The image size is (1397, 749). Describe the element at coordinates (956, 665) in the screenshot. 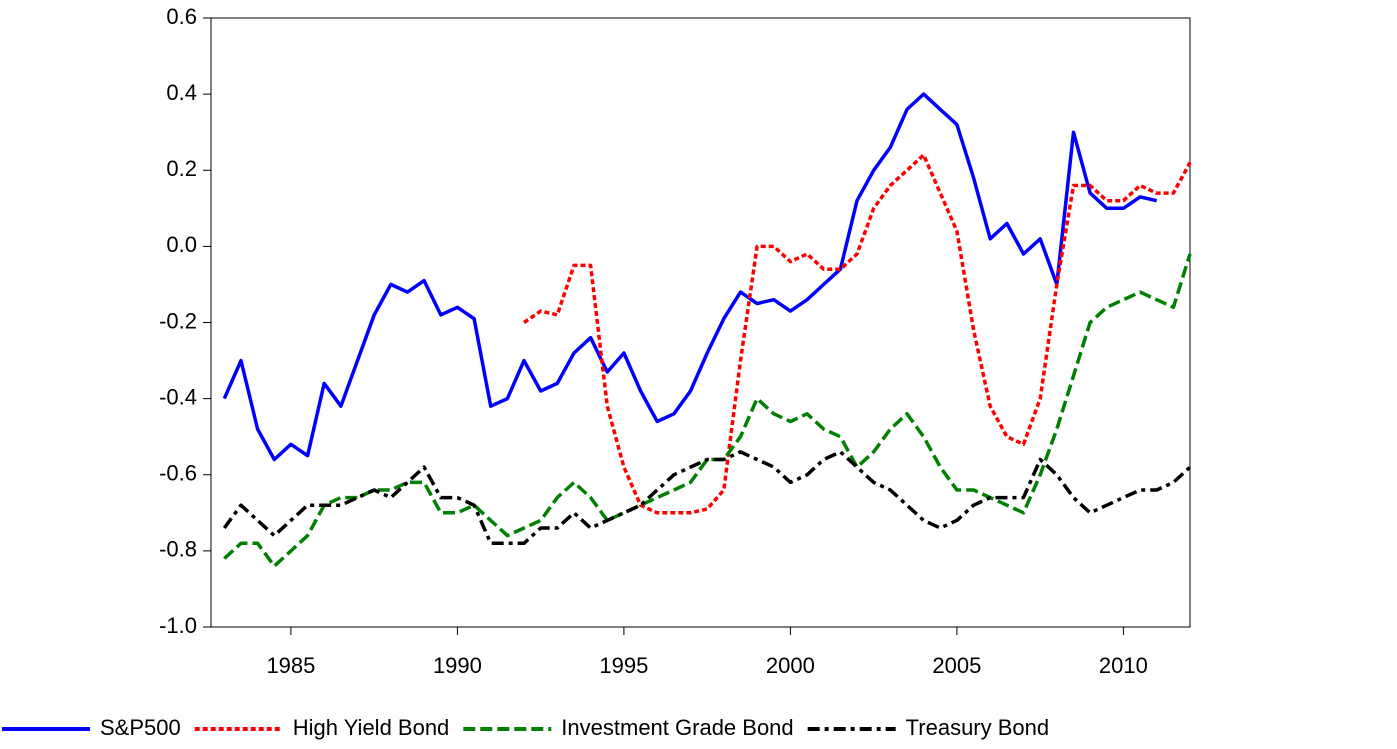

I see `x-tick-label: 2005` at that location.